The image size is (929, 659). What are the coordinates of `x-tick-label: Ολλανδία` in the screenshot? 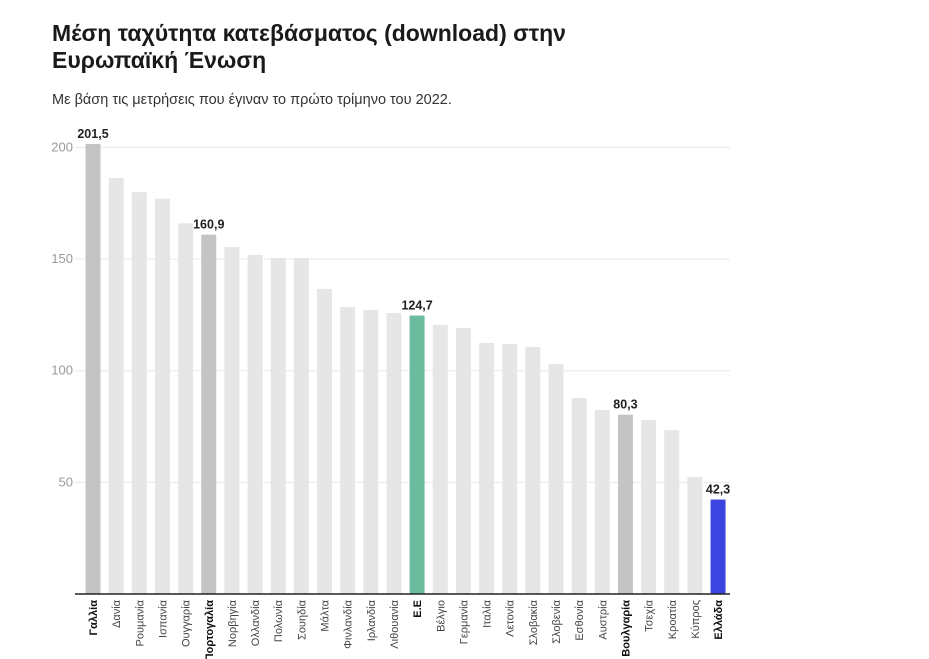 It's located at (256, 622).